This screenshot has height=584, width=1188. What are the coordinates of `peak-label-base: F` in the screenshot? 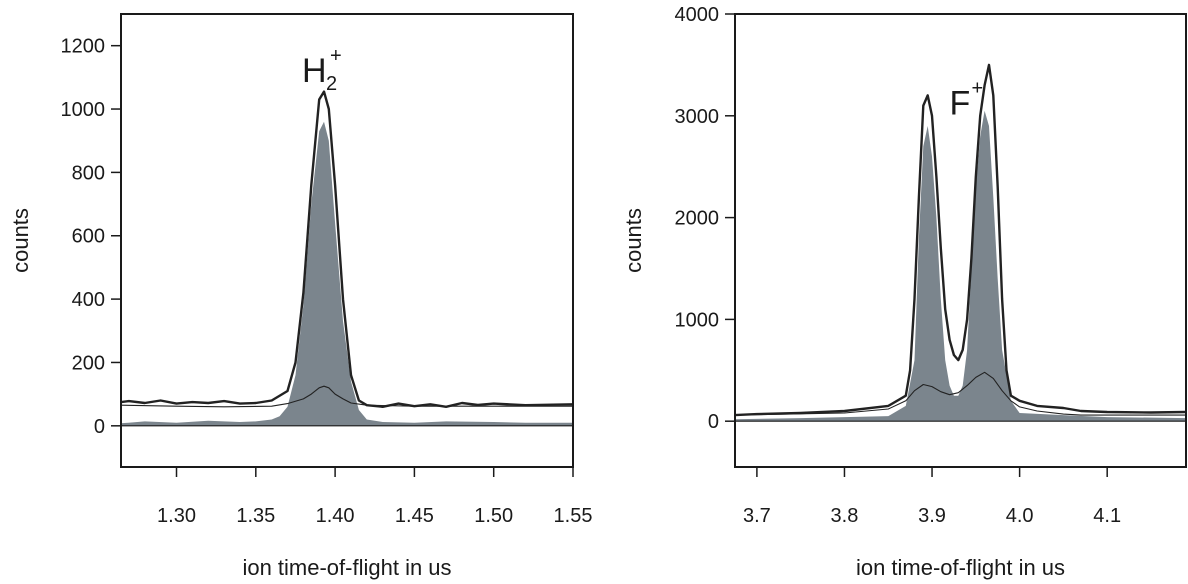 It's located at (959, 104).